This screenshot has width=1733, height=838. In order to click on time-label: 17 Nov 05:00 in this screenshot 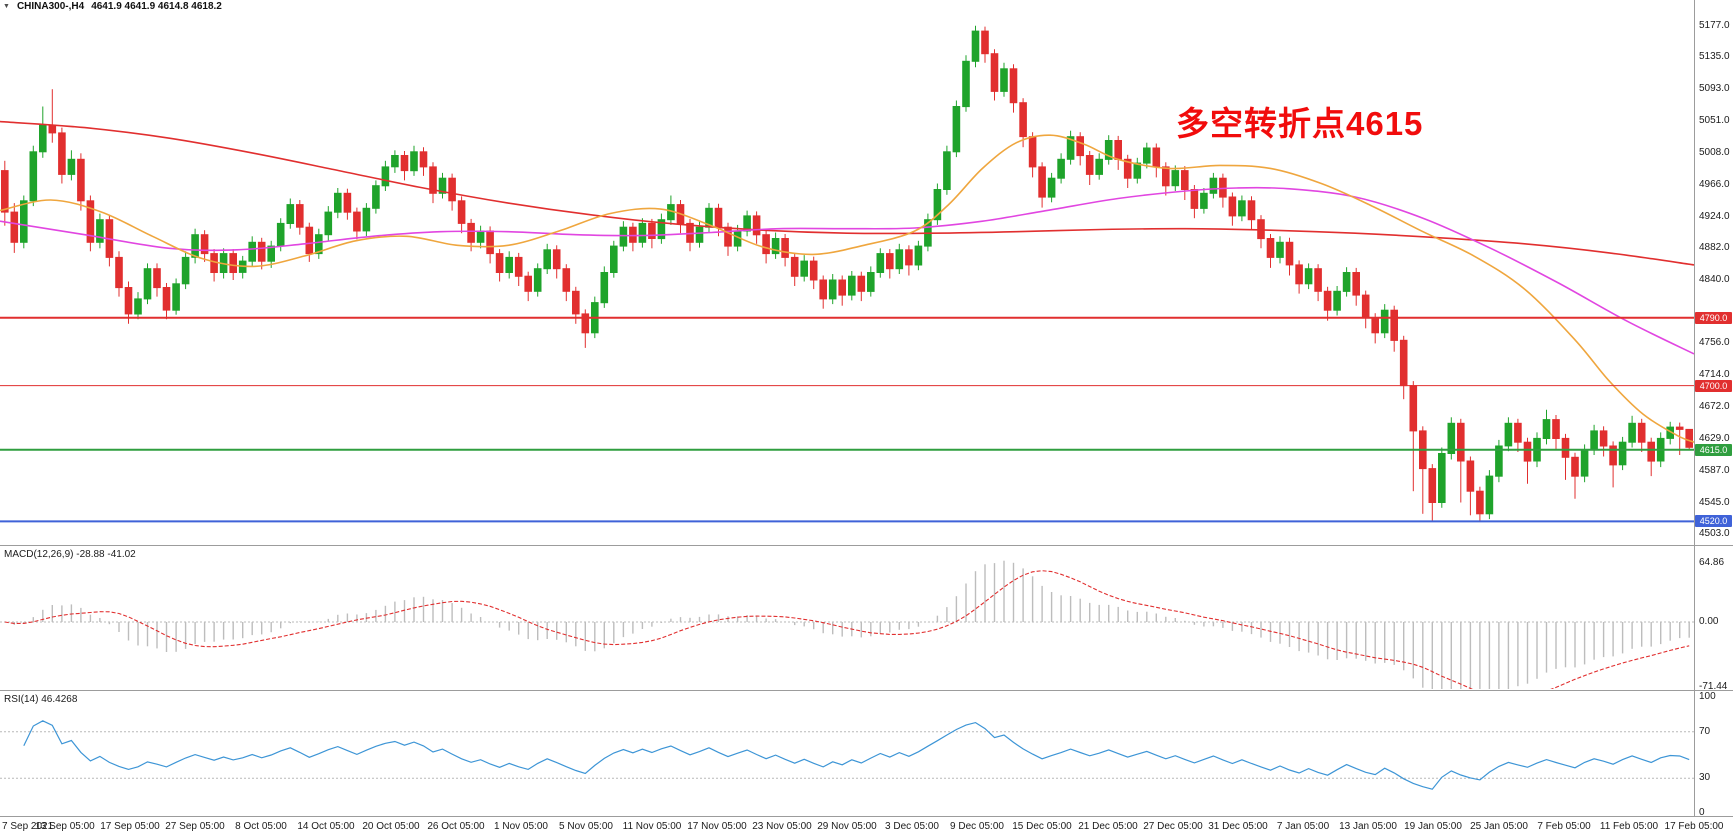, I will do `click(717, 826)`.